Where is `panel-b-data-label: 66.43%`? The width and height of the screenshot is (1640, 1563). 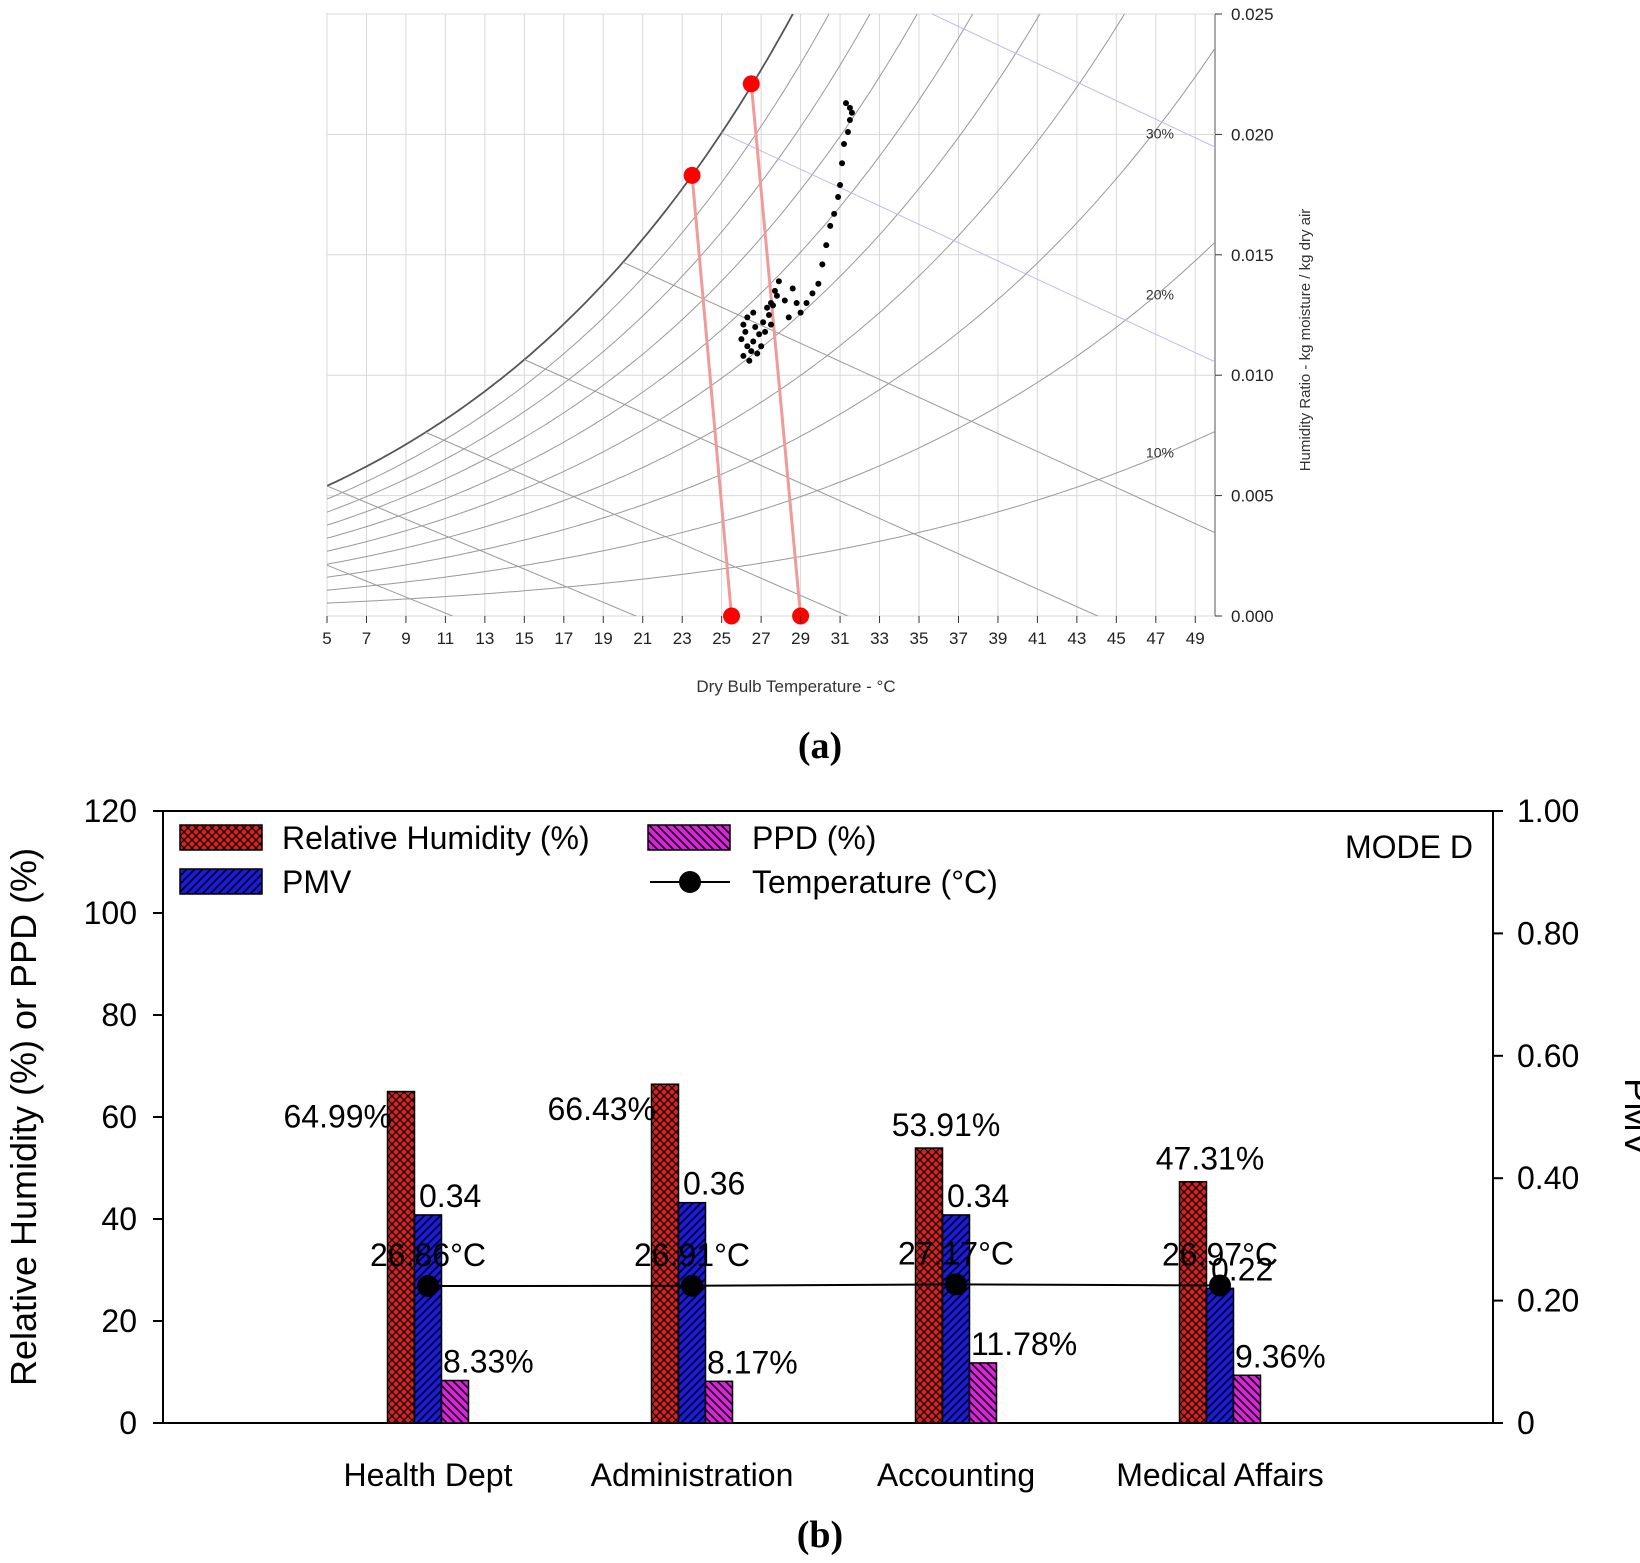 panel-b-data-label: 66.43% is located at coordinates (601, 1109).